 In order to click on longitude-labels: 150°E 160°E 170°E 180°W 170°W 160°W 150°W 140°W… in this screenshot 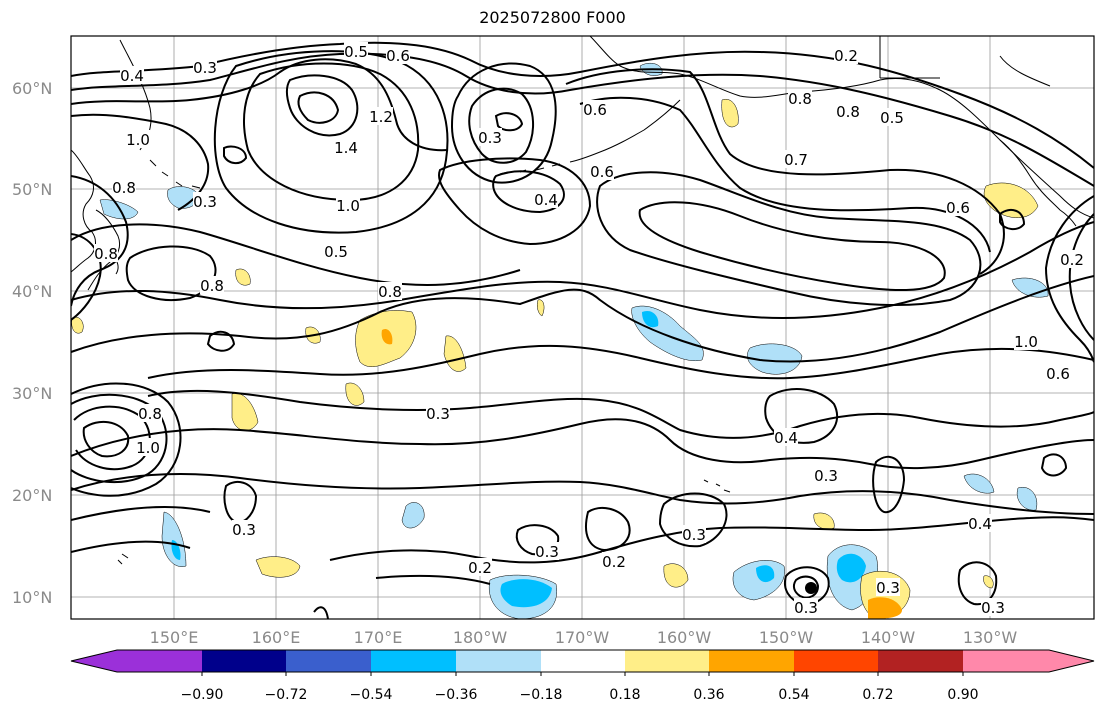, I will do `click(584, 637)`.